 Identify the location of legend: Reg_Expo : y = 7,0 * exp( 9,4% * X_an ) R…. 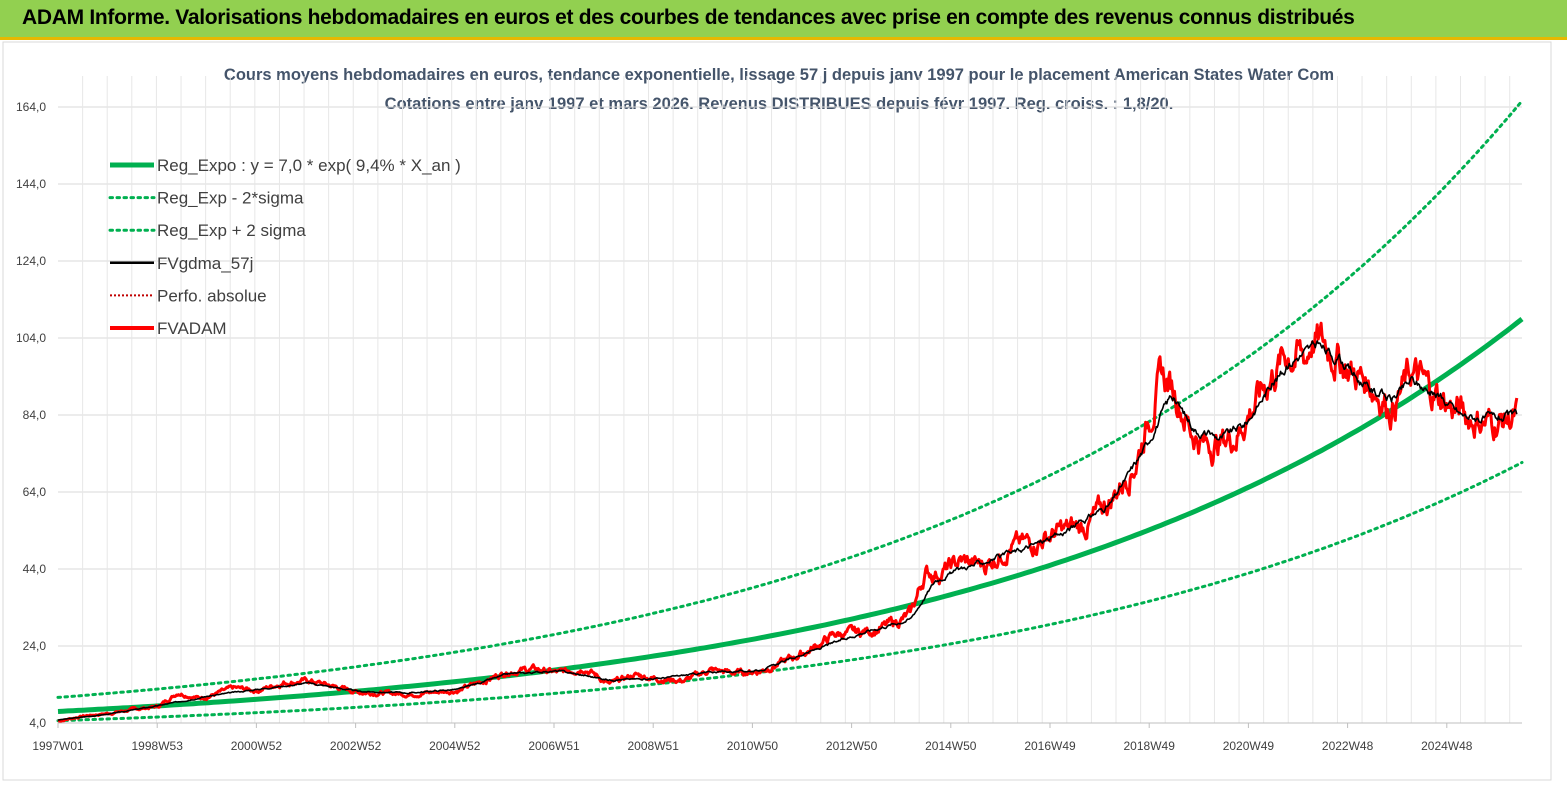
(284, 247).